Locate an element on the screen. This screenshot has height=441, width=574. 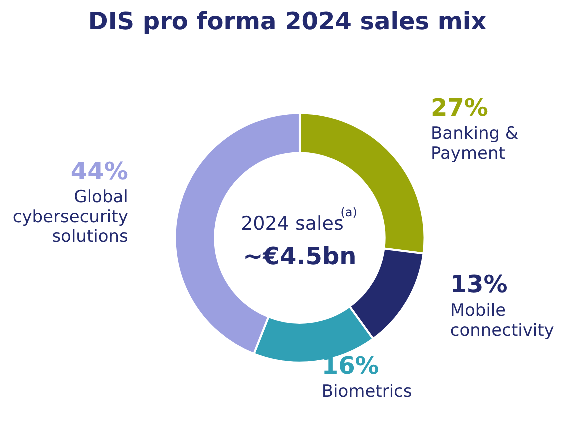
slice-label: Mobile connectivity is located at coordinates (502, 321).